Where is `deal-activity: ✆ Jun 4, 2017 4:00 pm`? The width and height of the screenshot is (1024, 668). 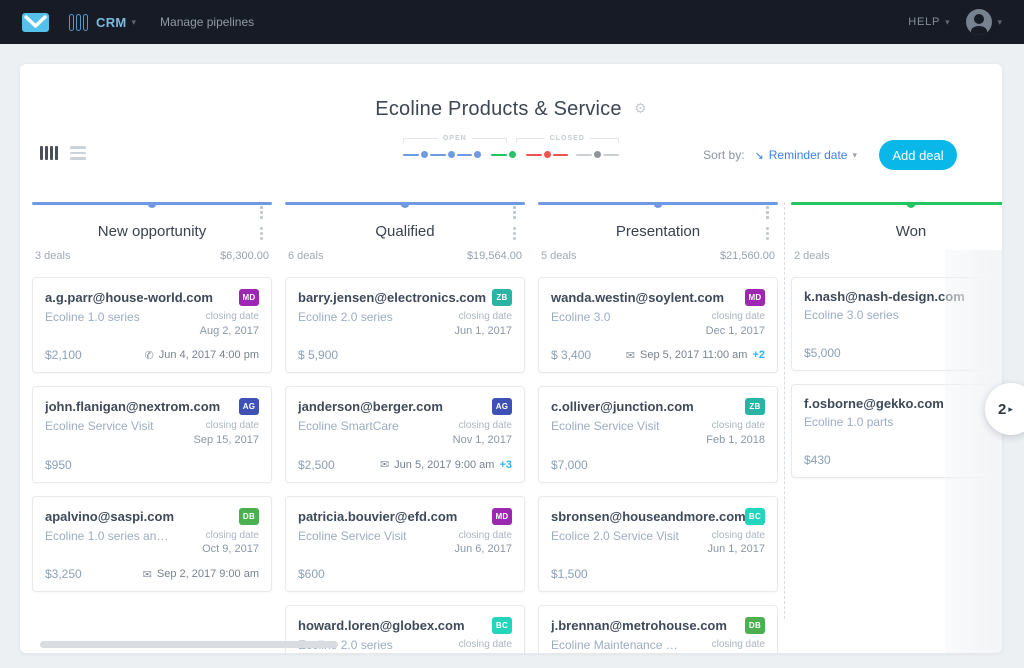 deal-activity: ✆ Jun 4, 2017 4:00 pm is located at coordinates (201, 355).